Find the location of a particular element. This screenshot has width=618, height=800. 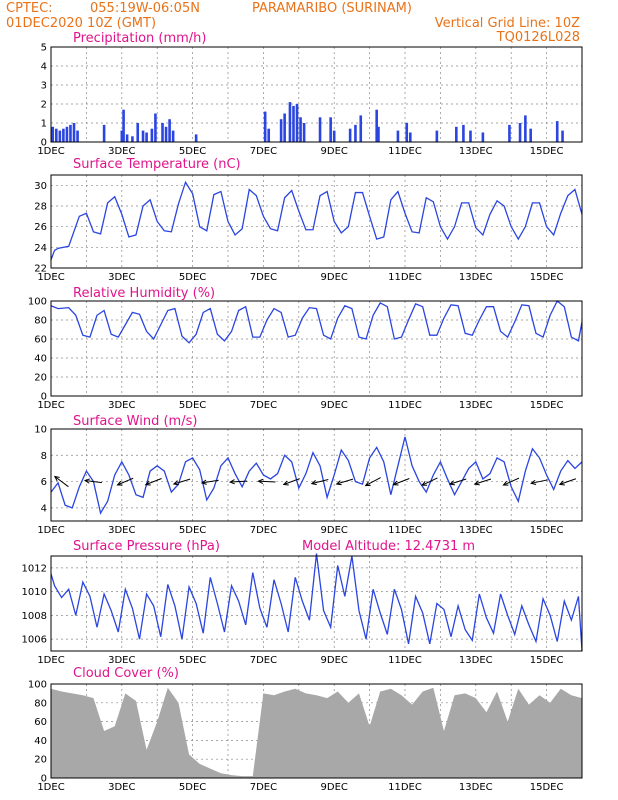

wind-title: Surface Wind (m/s) is located at coordinates (135, 421).